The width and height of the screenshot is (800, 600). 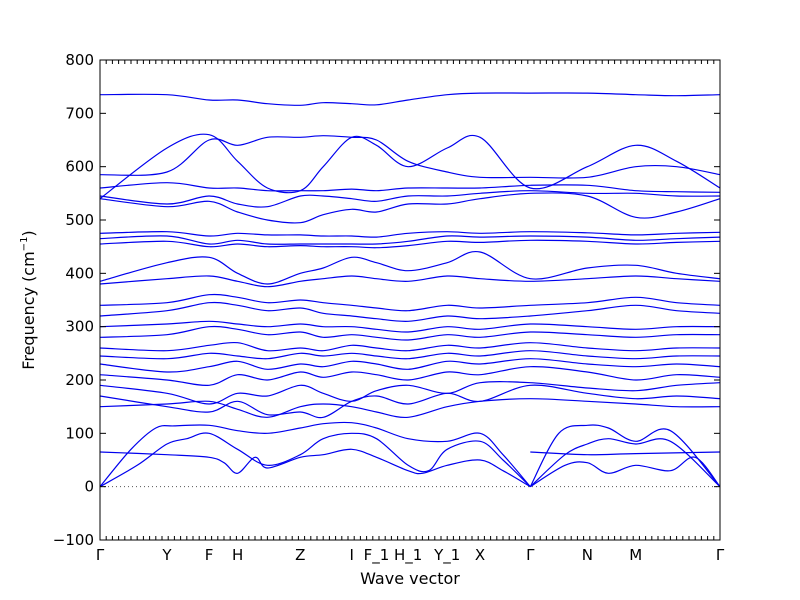 What do you see at coordinates (79, 380) in the screenshot?
I see `y-tick-label-3: 200` at bounding box center [79, 380].